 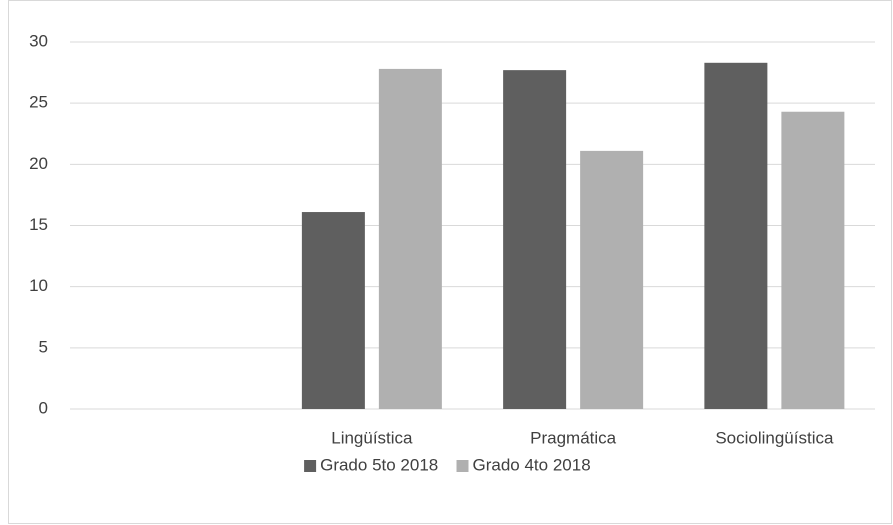 I want to click on x-tick-label: Pragmática, so click(x=573, y=437).